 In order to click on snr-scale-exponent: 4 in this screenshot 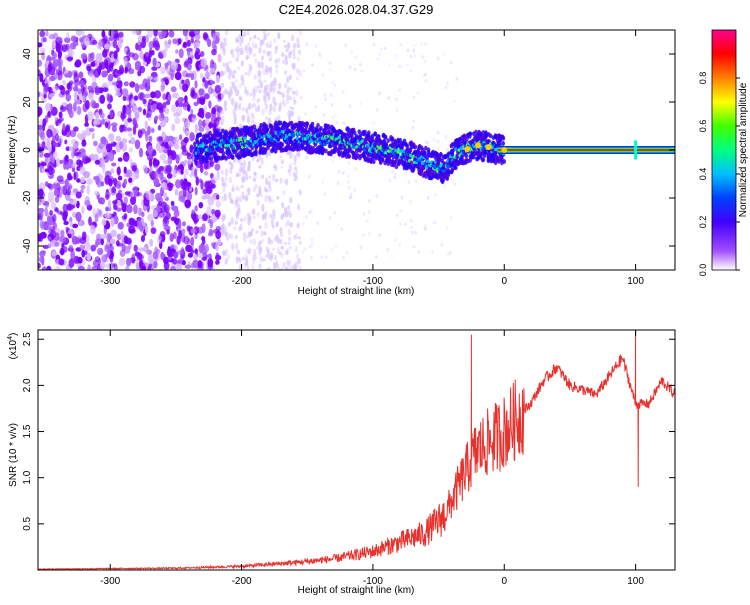, I will do `click(10, 338)`.